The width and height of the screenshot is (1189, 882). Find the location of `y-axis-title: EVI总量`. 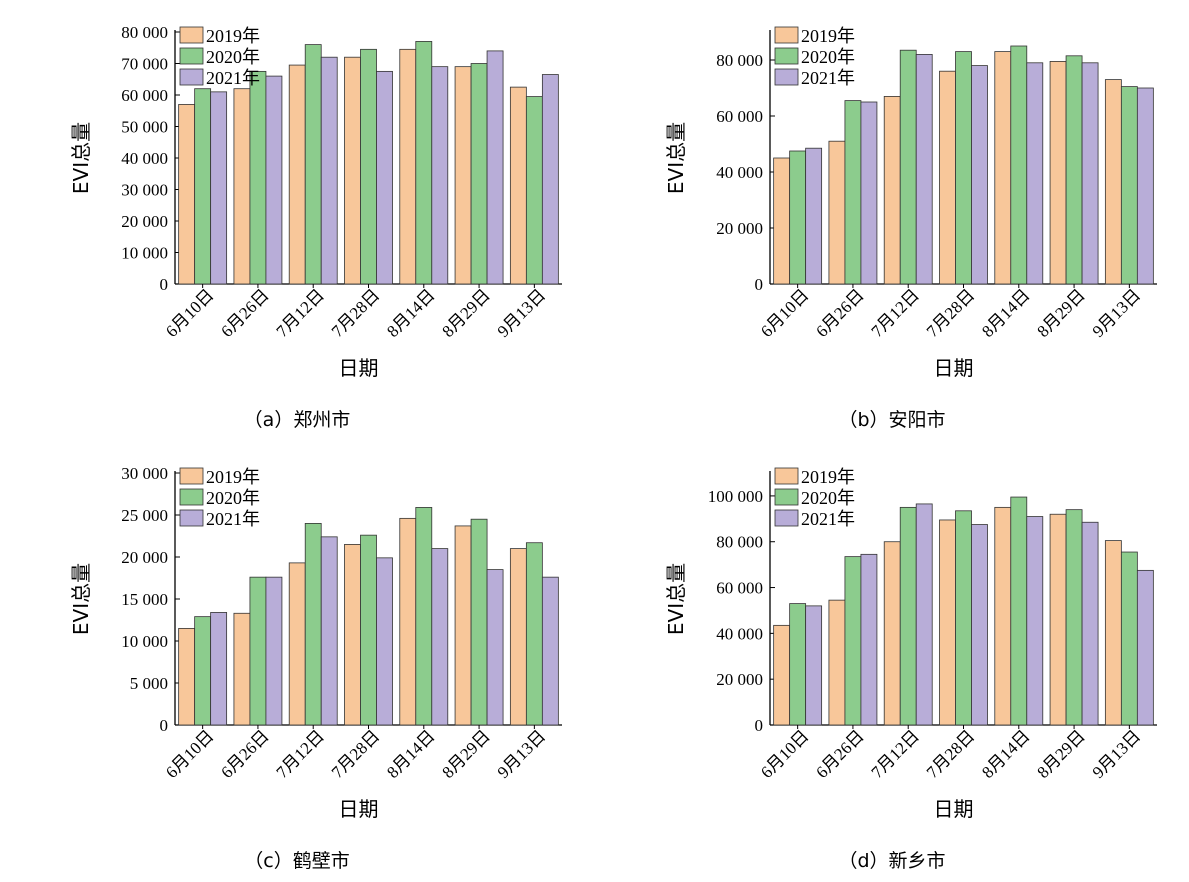

y-axis-title: EVI总量 is located at coordinates (81, 158).